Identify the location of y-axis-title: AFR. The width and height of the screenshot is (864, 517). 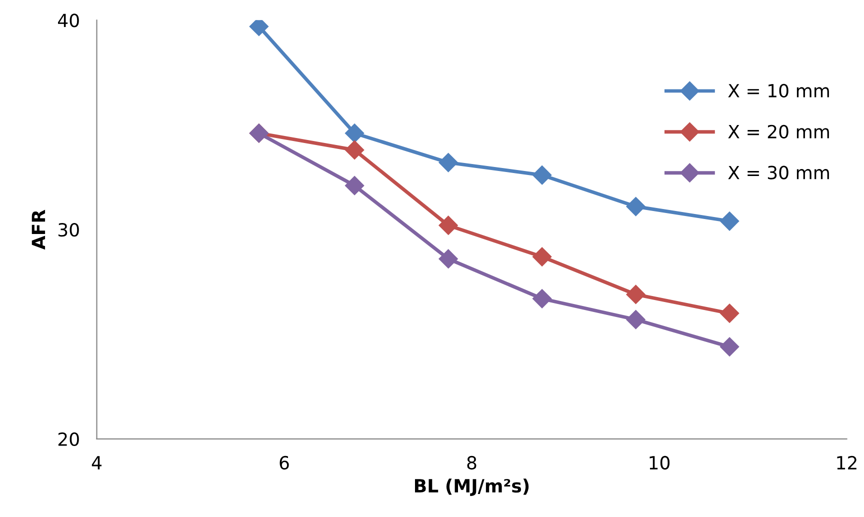
(39, 230).